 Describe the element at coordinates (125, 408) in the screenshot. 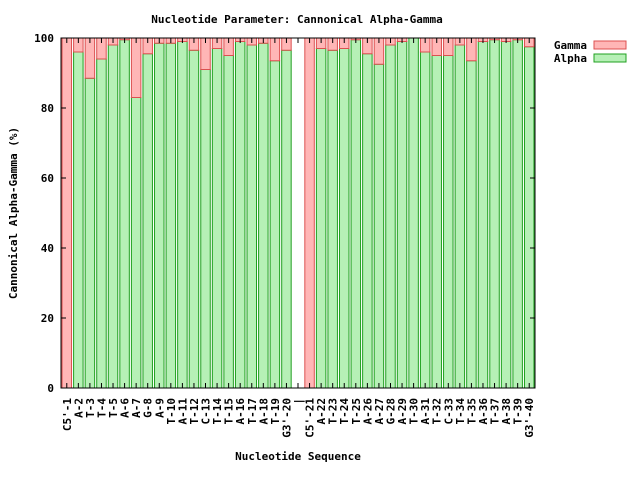

I see `x-tick-label-5: A-6` at that location.